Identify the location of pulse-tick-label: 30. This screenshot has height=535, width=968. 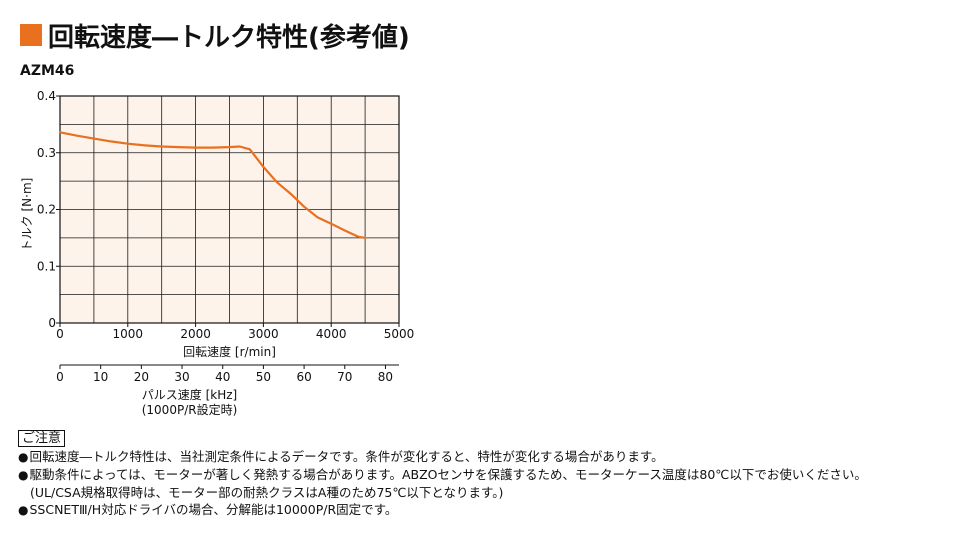
(181, 377).